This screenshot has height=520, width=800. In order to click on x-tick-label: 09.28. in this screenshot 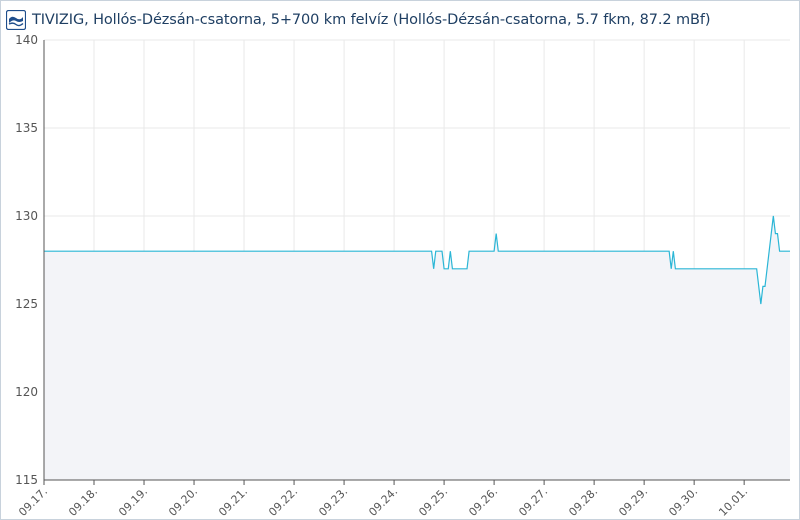, I will do `click(583, 502)`.